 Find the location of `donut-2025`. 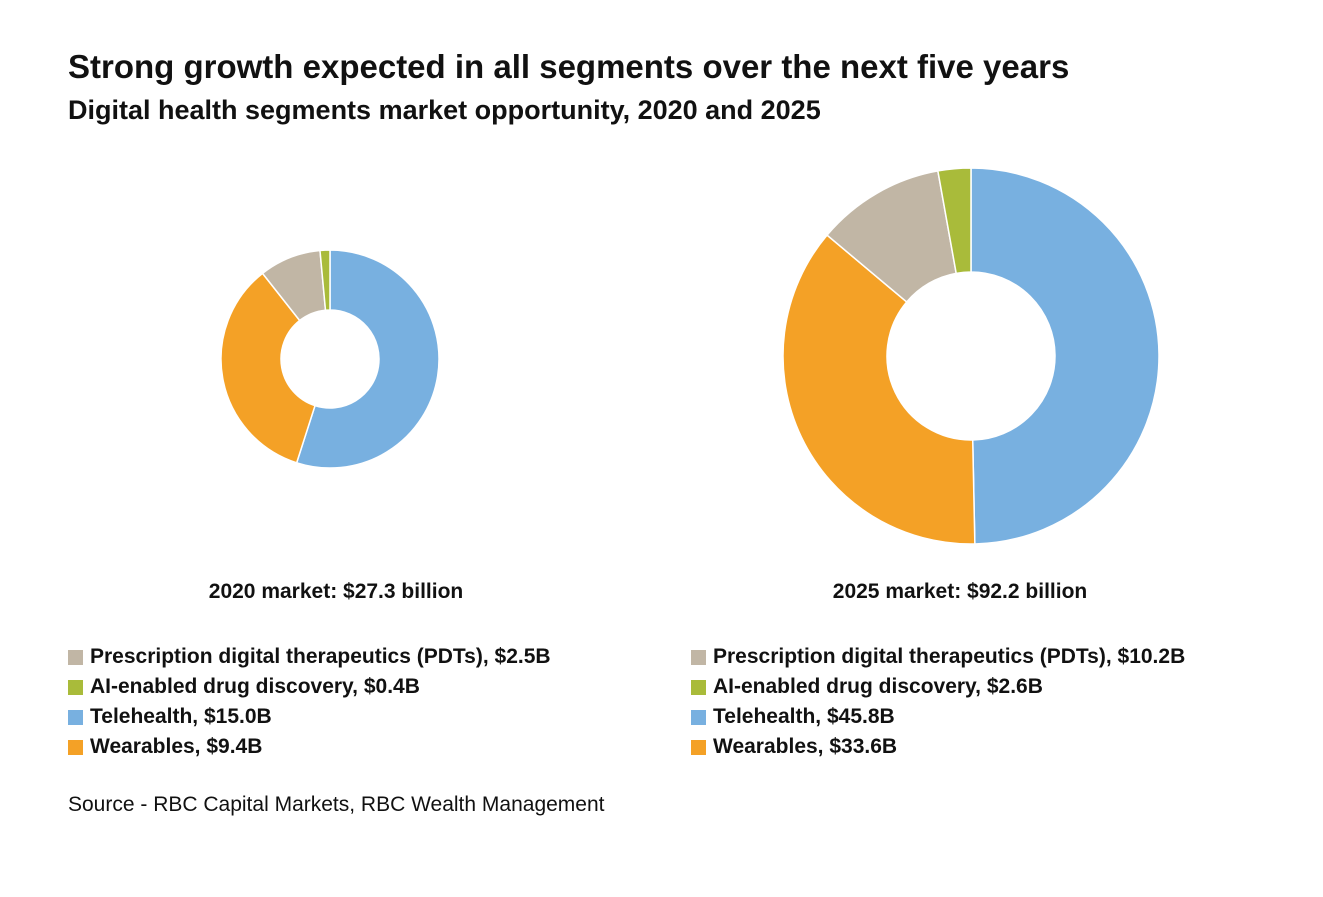

donut-2025 is located at coordinates (971, 356).